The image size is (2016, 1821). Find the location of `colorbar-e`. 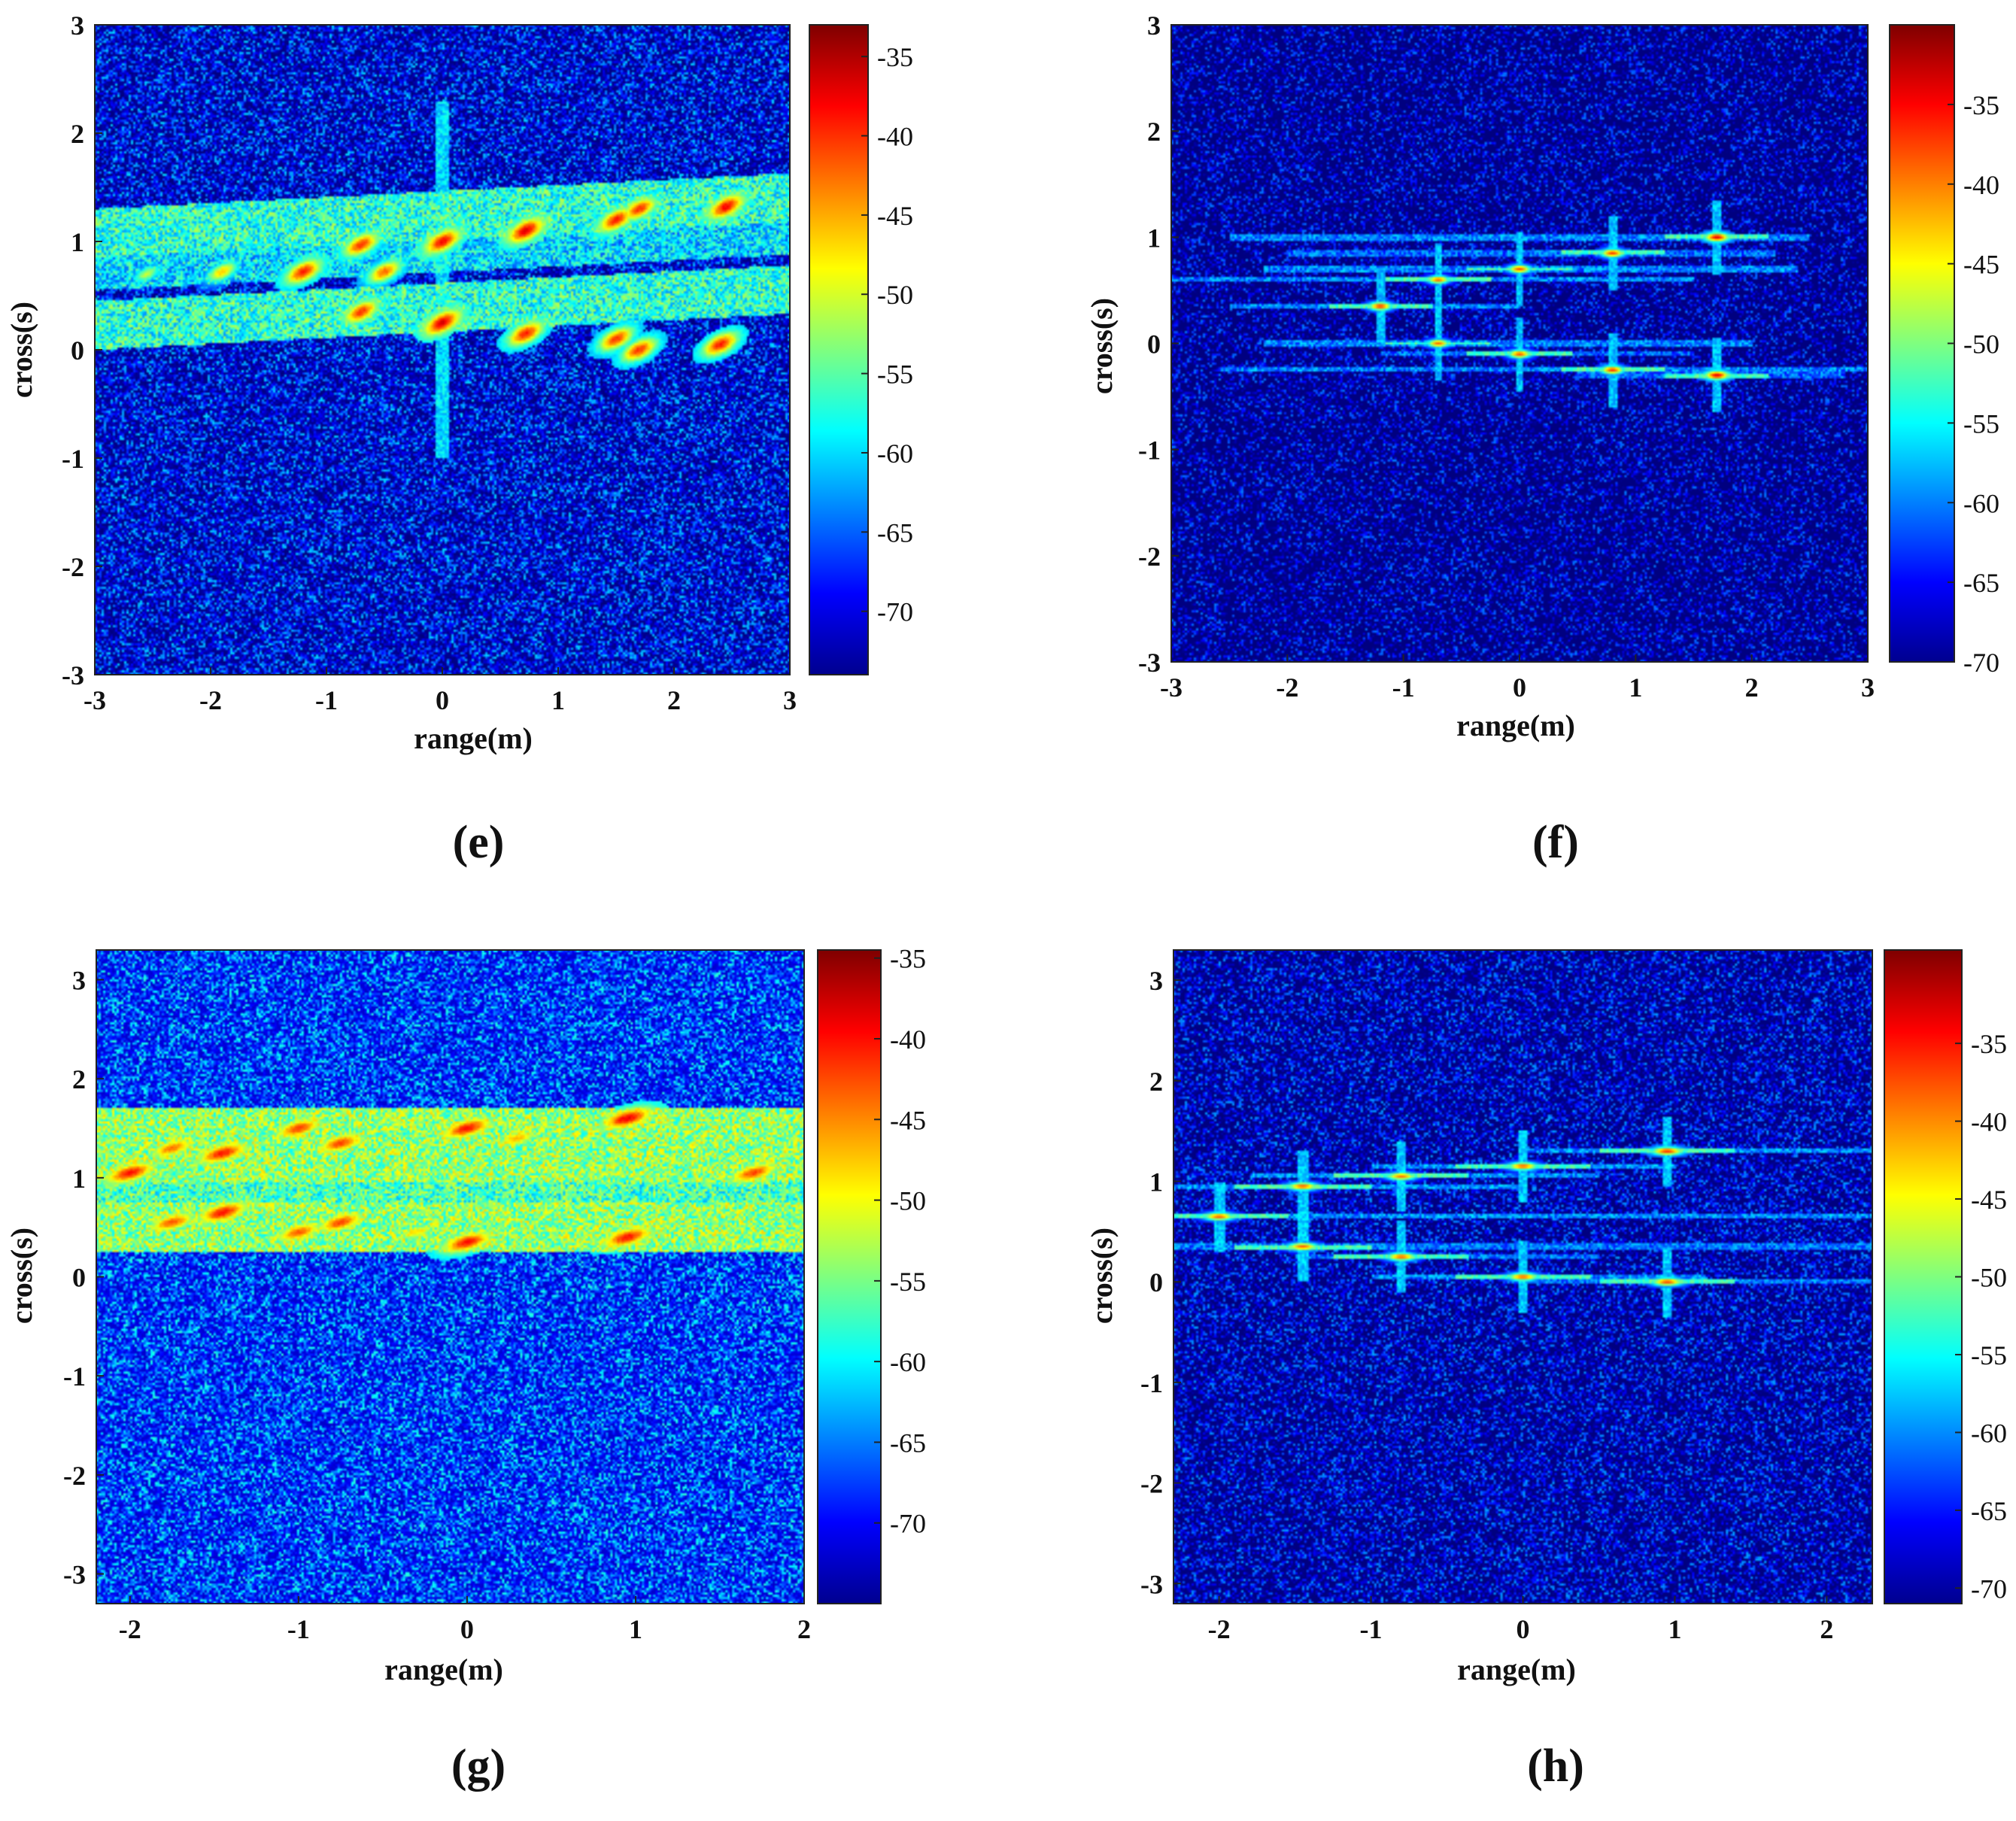

colorbar-e is located at coordinates (839, 349).